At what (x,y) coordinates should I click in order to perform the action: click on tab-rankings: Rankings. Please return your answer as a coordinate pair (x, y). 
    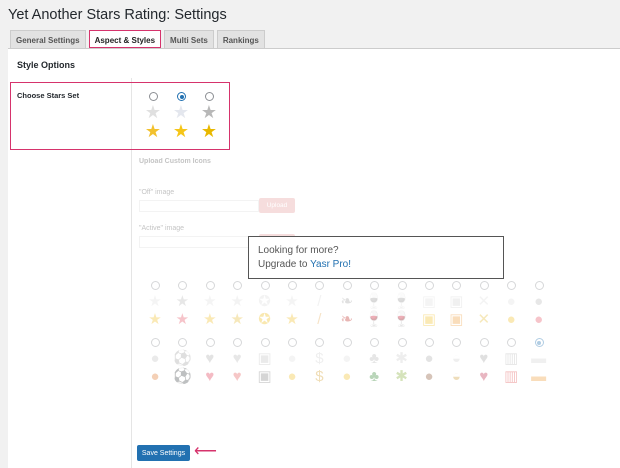
    Looking at the image, I should click on (240, 39).